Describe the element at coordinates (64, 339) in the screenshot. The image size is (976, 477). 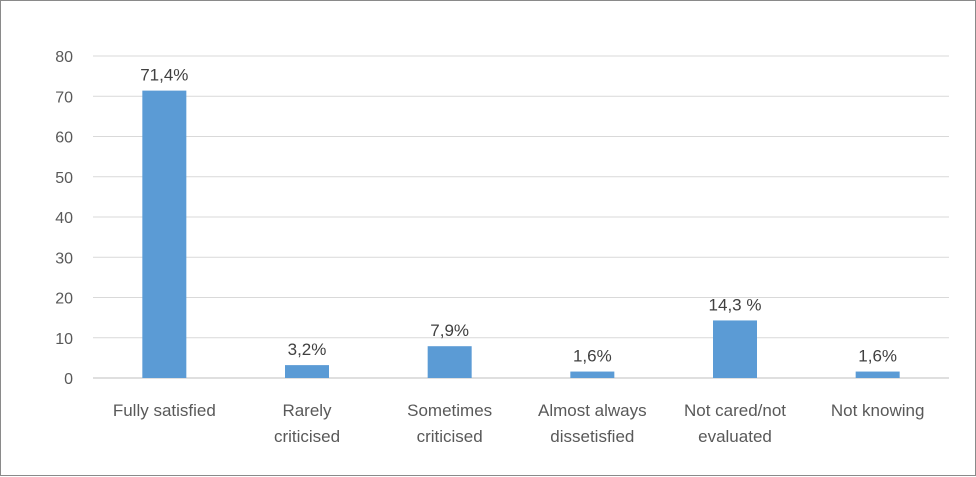
I see `y-tick-label: 10` at that location.